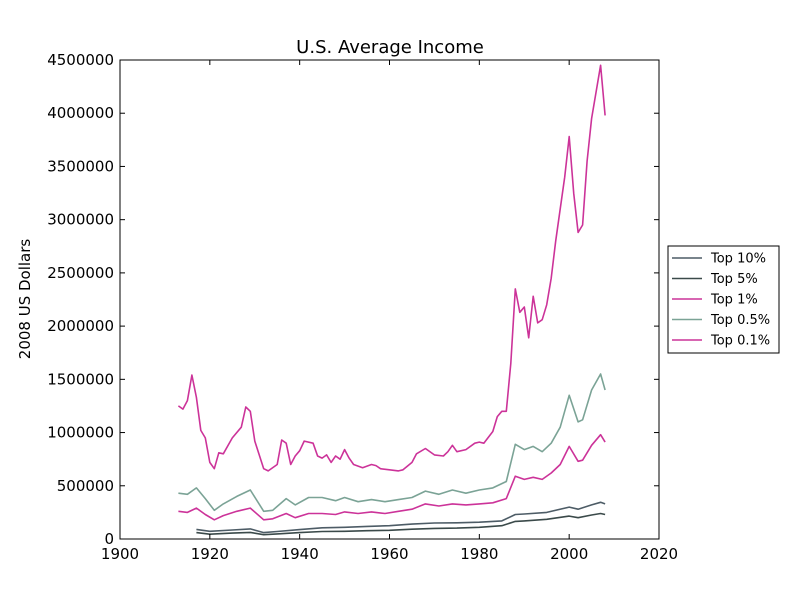 The width and height of the screenshot is (800, 600). Describe the element at coordinates (120, 554) in the screenshot. I see `x-tick-label-0: 1900` at that location.